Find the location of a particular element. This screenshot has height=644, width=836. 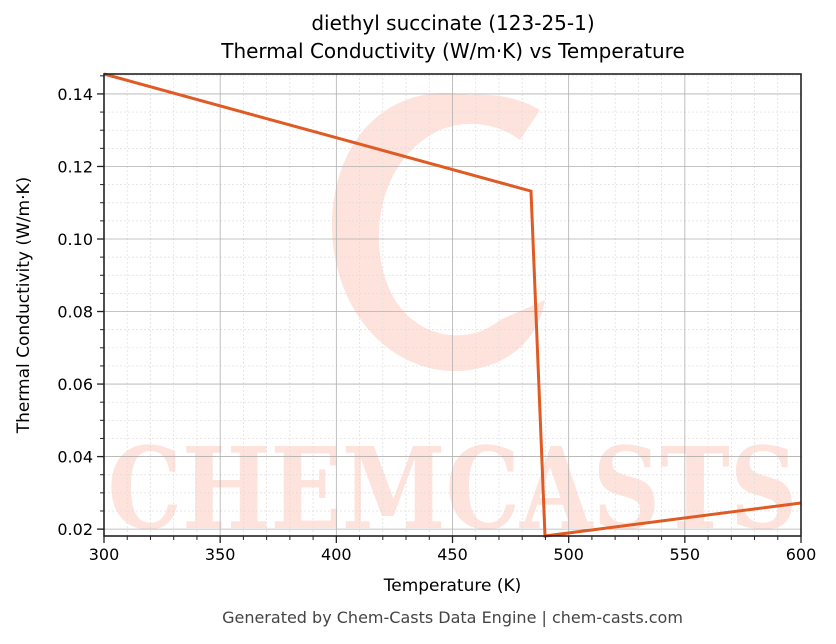

y-tick-label: 0.10 is located at coordinates (75, 239).